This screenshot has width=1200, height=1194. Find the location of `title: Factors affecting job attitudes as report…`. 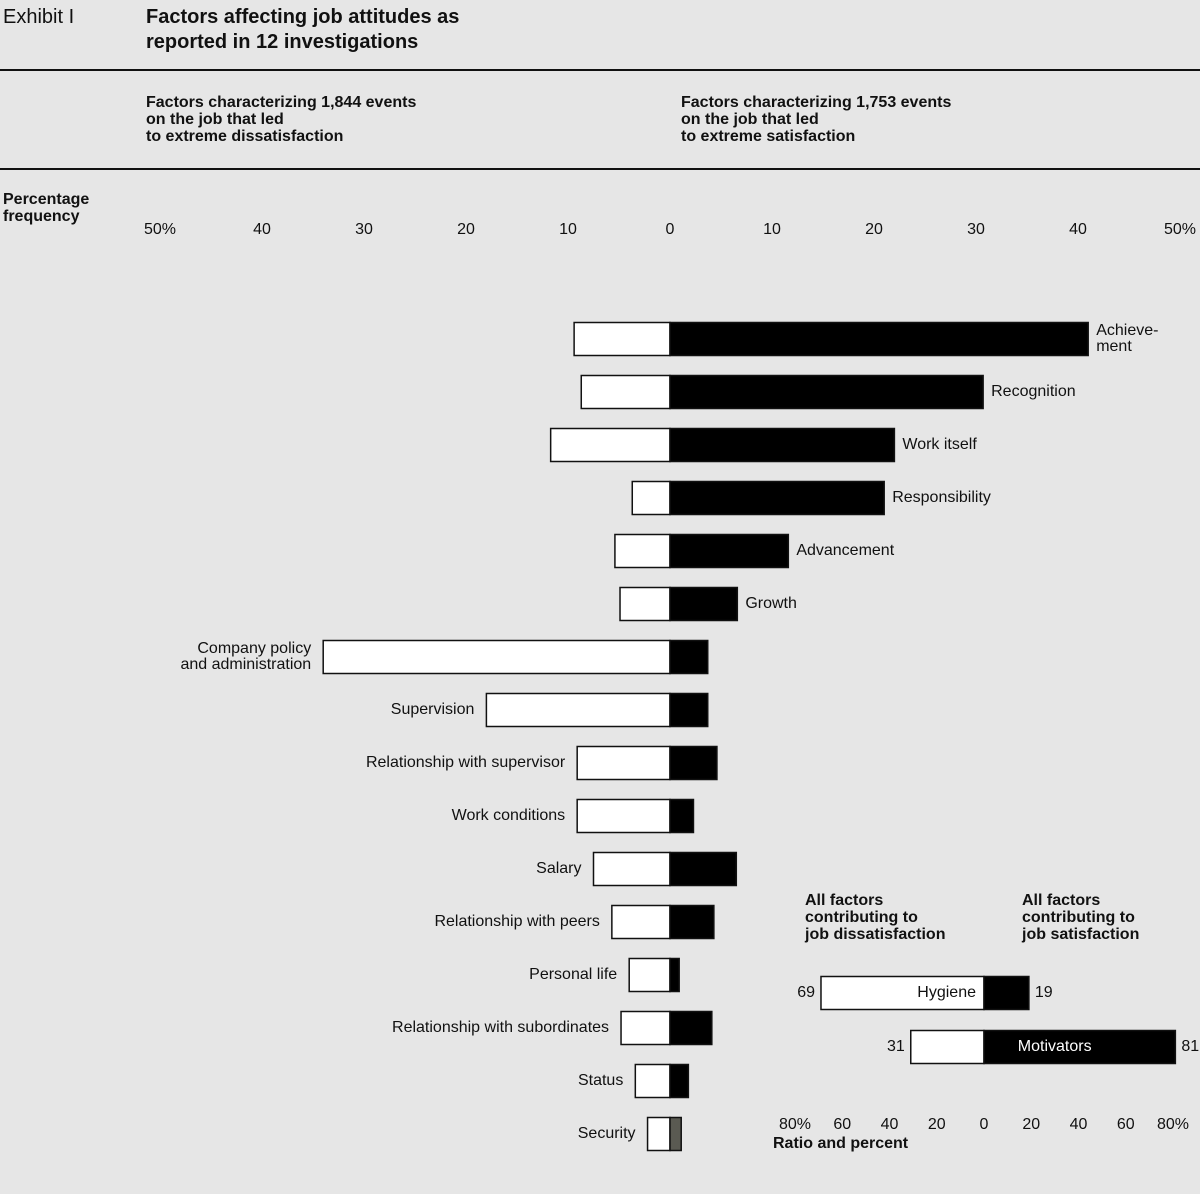

title: Factors affecting job attitudes as report… is located at coordinates (302, 29).